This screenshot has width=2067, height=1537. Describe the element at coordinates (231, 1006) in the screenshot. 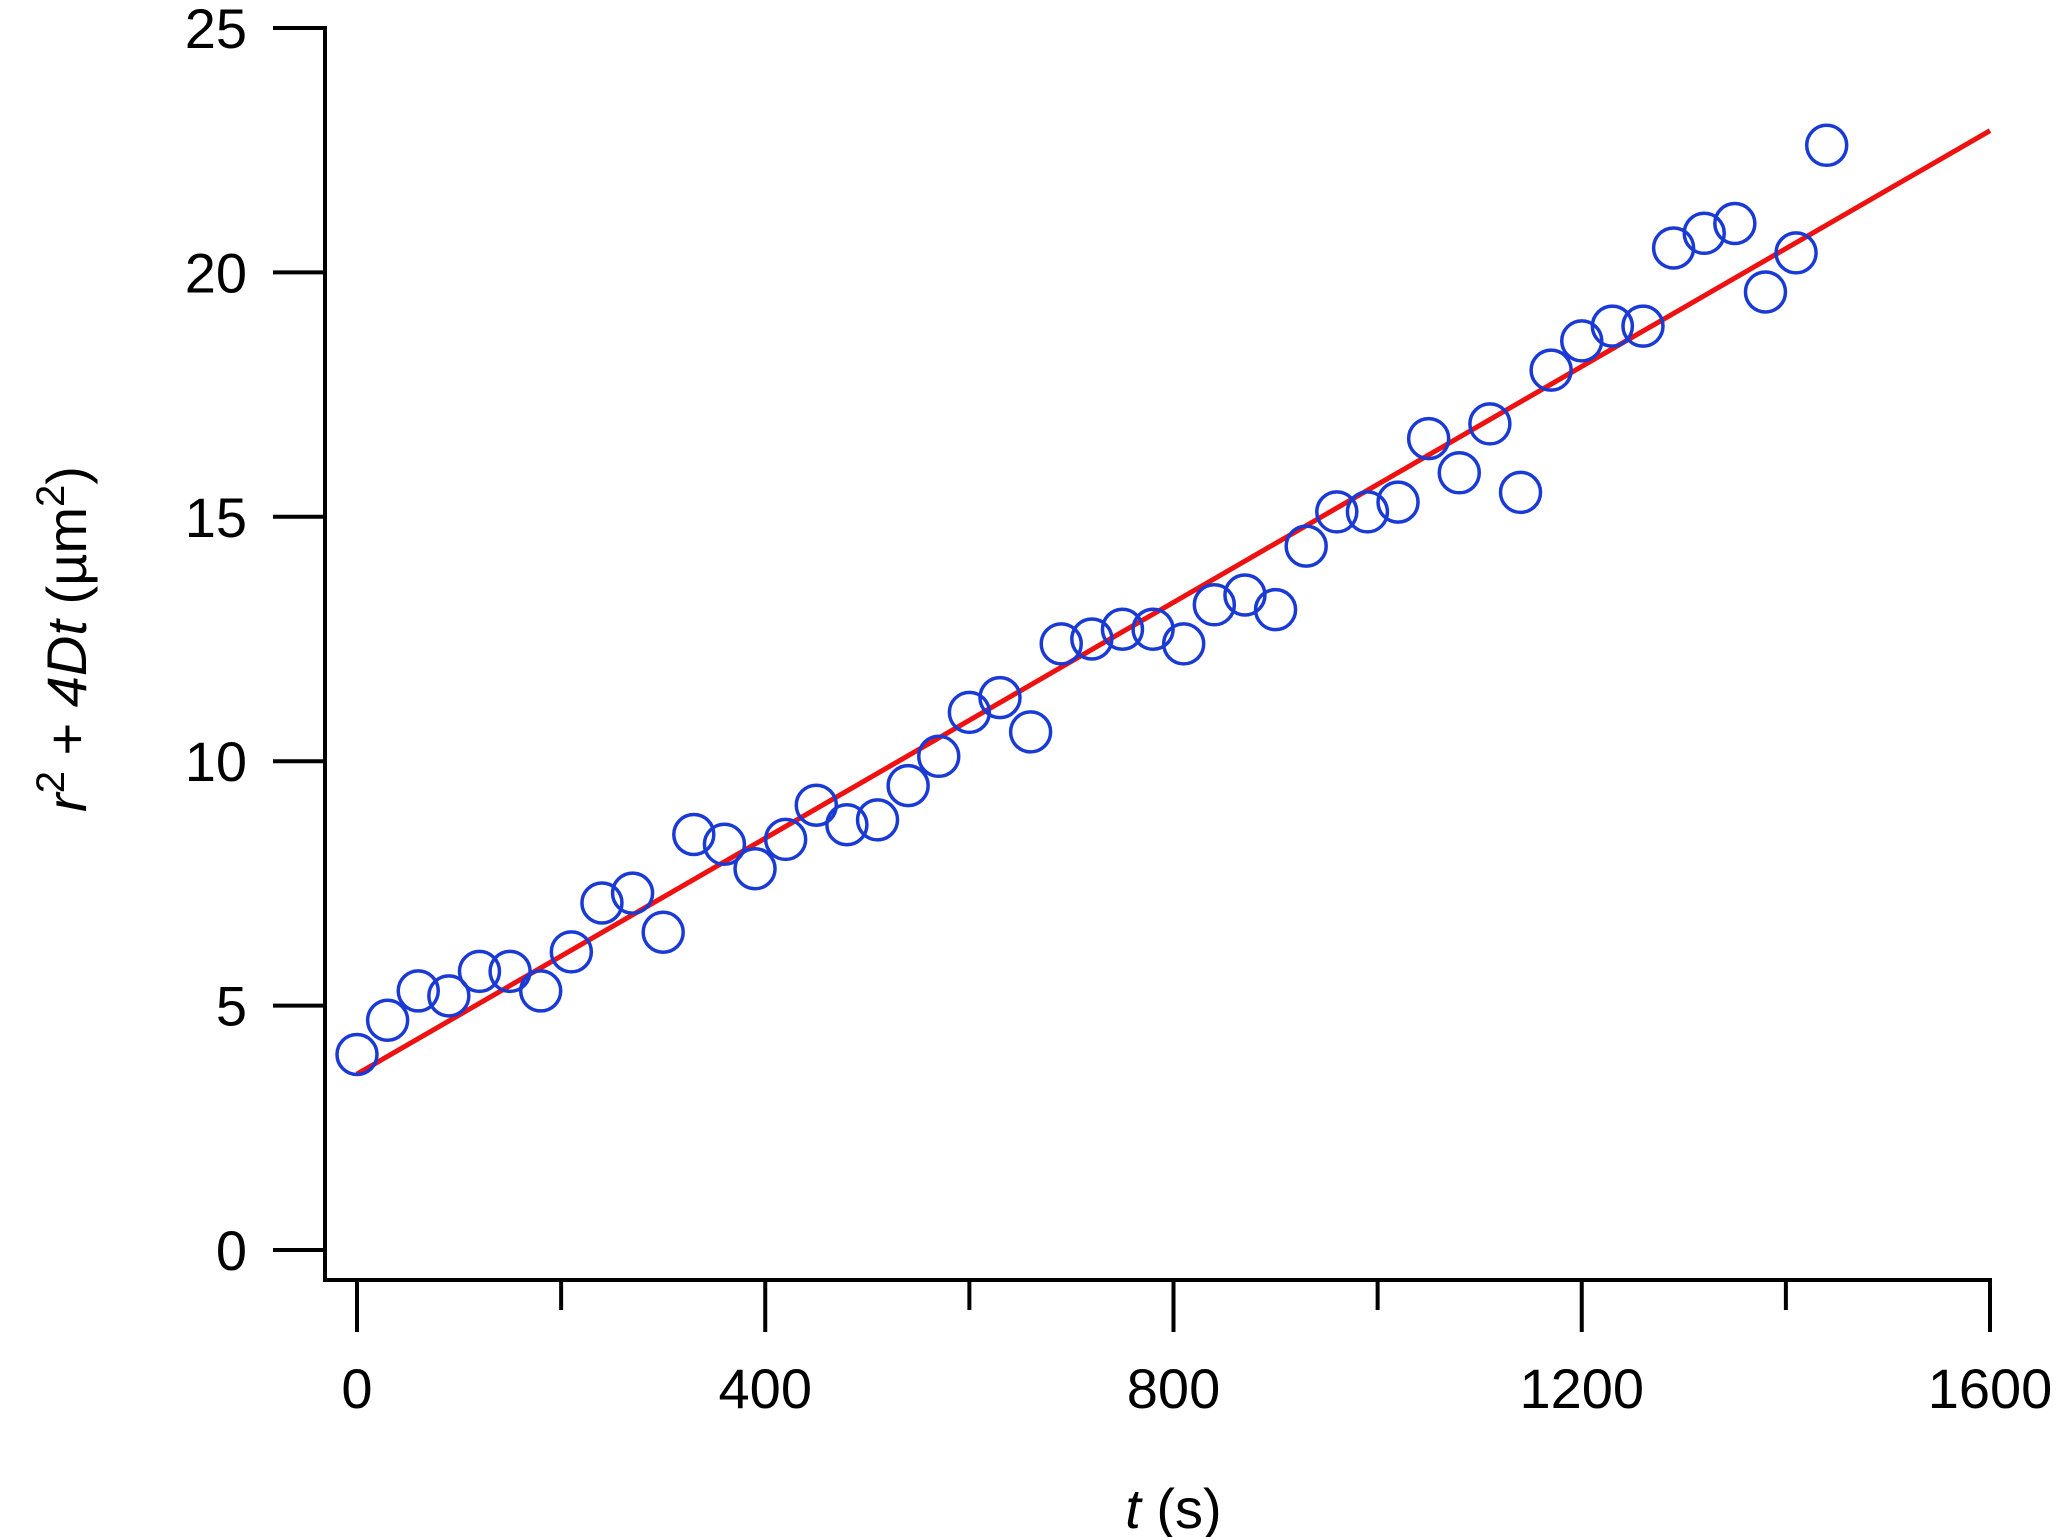

I see `y-tick-label: 5` at that location.